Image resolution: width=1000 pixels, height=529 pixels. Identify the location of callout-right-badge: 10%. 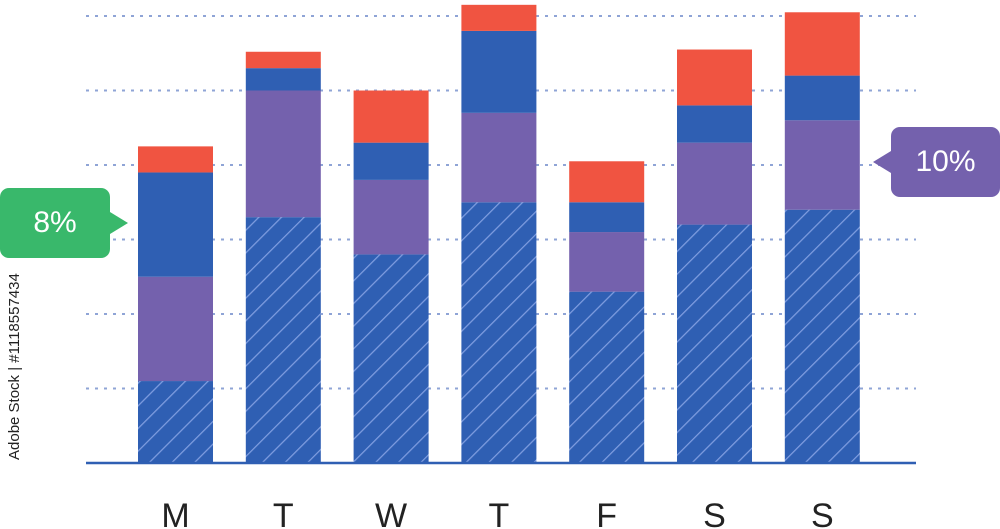
(936, 162).